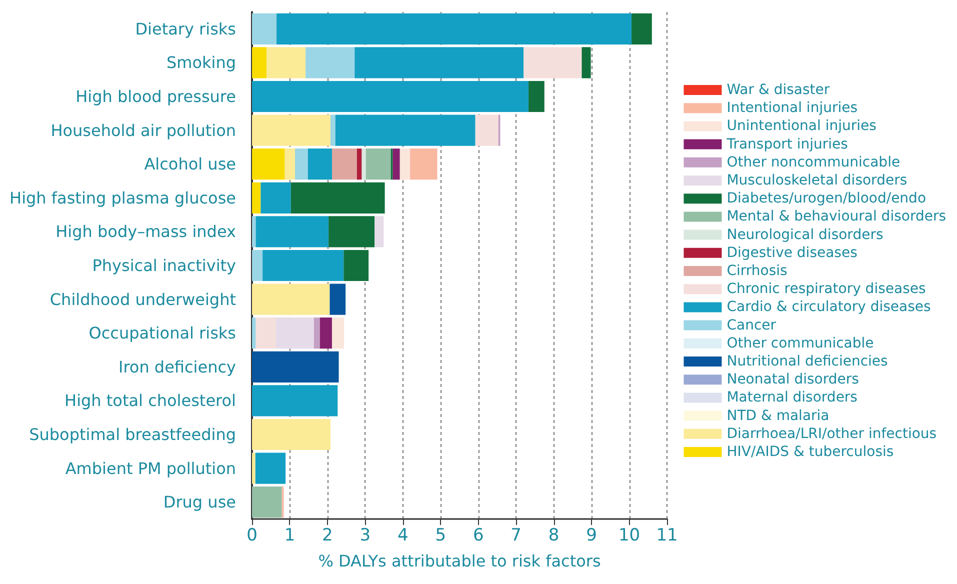  What do you see at coordinates (201, 62) in the screenshot?
I see `y-tick-label: Smoking` at bounding box center [201, 62].